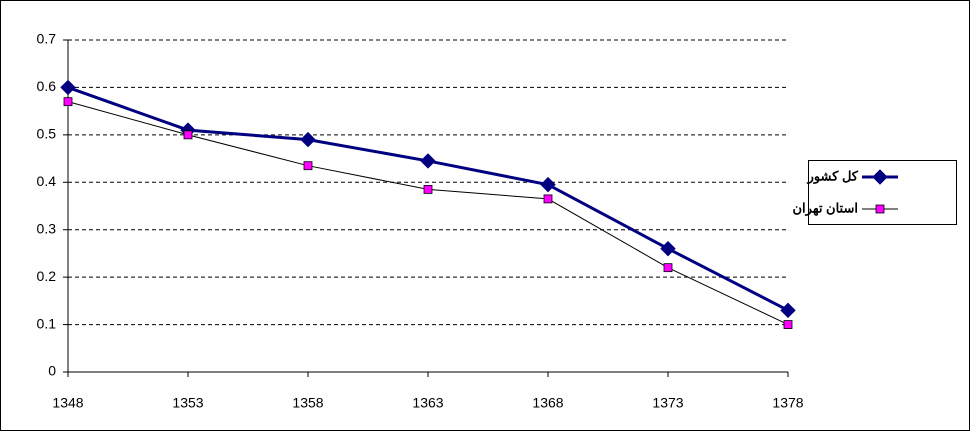 This screenshot has height=437, width=971. I want to click on y-tick-label: 0.2, so click(47, 276).